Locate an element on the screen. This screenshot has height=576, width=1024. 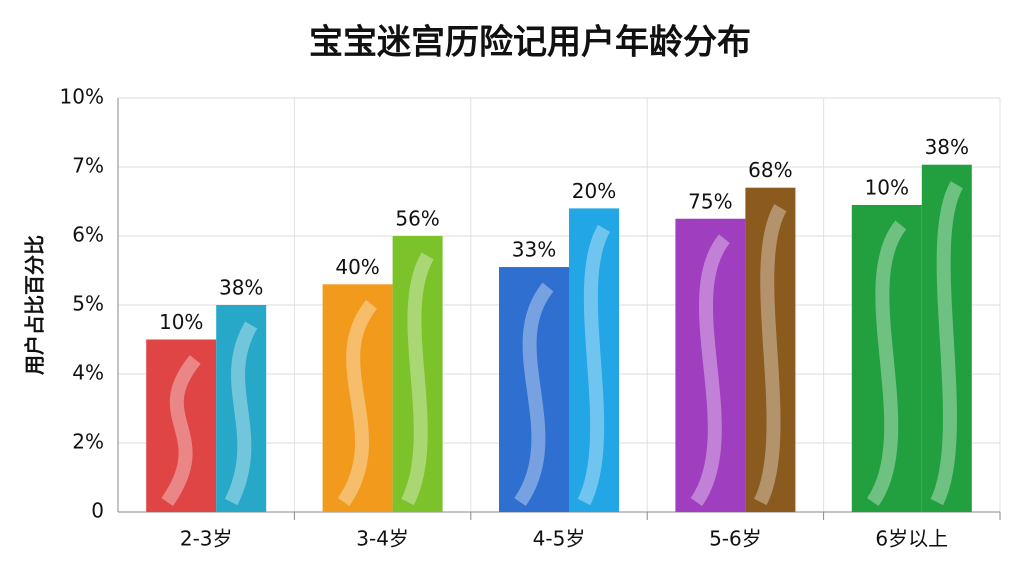
bar-label: 56% is located at coordinates (417, 219).